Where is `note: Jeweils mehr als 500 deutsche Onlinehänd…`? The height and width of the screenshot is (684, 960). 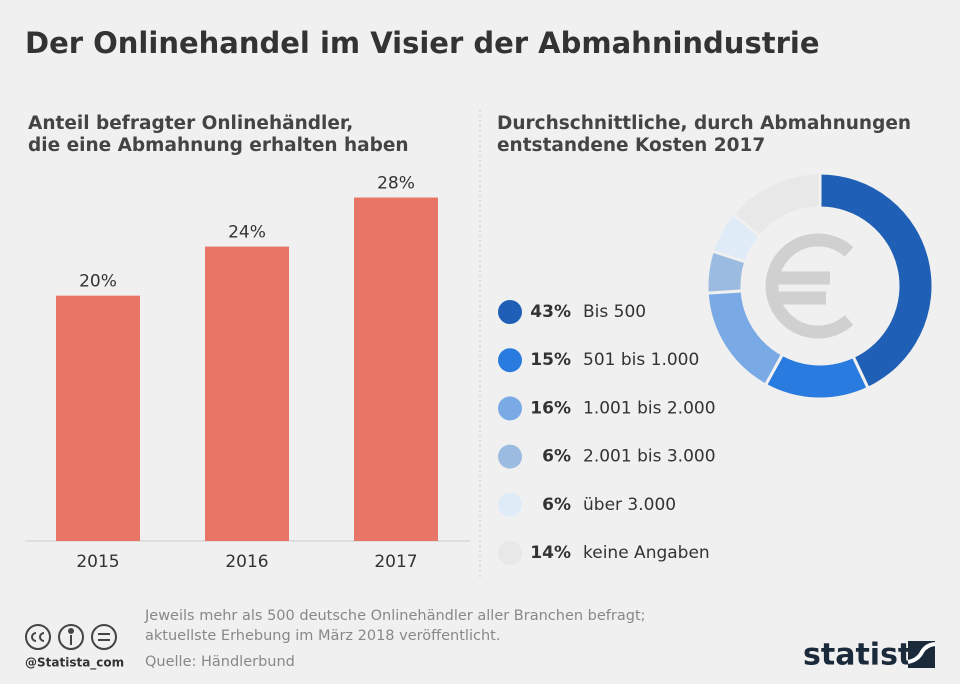
note: Jeweils mehr als 500 deutsche Onlinehänd… is located at coordinates (395, 616).